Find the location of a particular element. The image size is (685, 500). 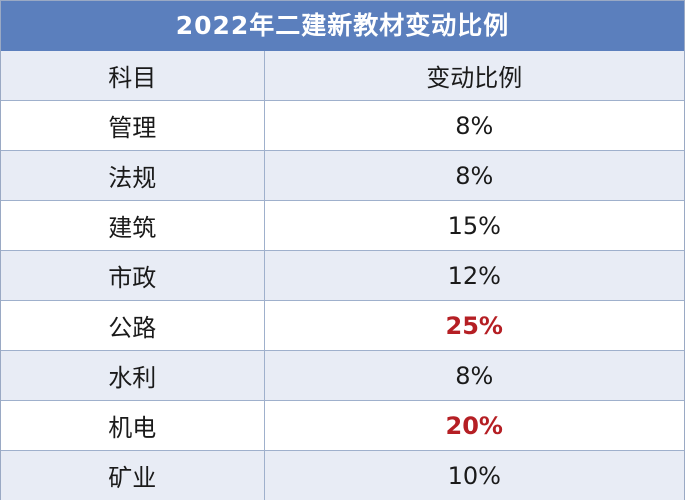

table-row: 公路 25% is located at coordinates (342, 325).